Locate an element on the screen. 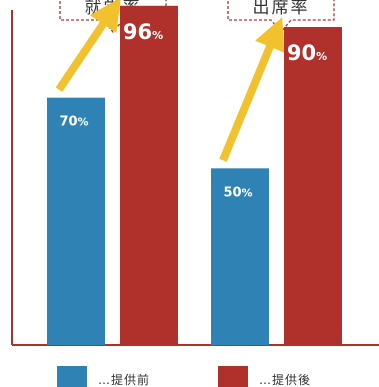  category-label-1: 出席率 is located at coordinates (281, 9).